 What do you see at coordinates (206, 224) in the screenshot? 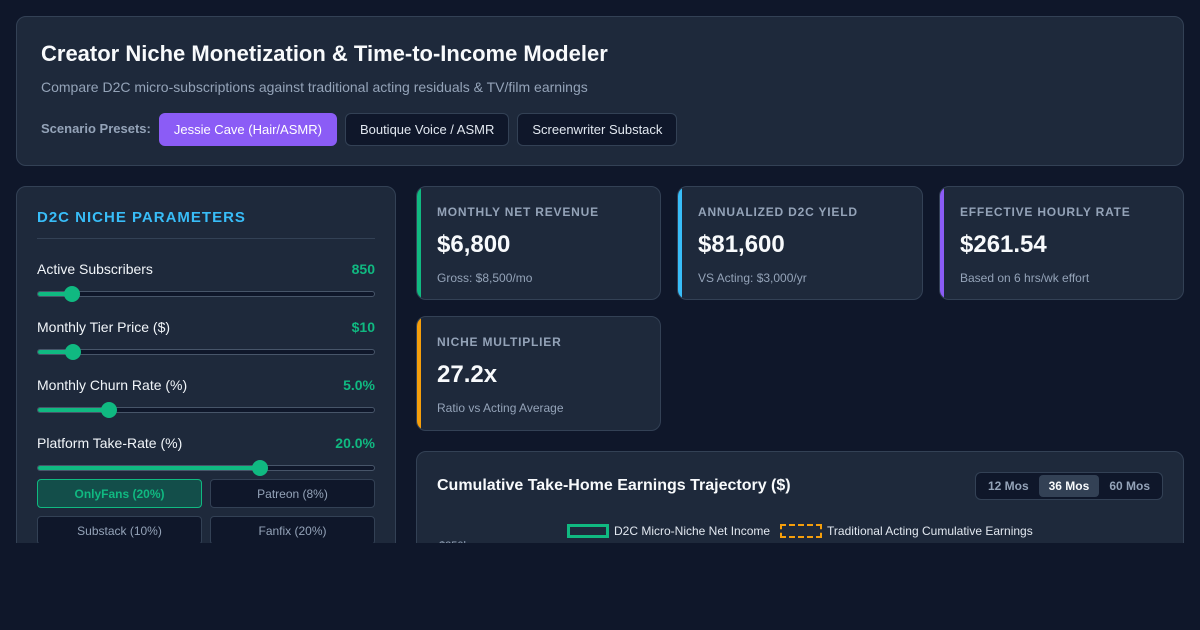
I see `params-title: D2C NICHE PARAMETERS` at bounding box center [206, 224].